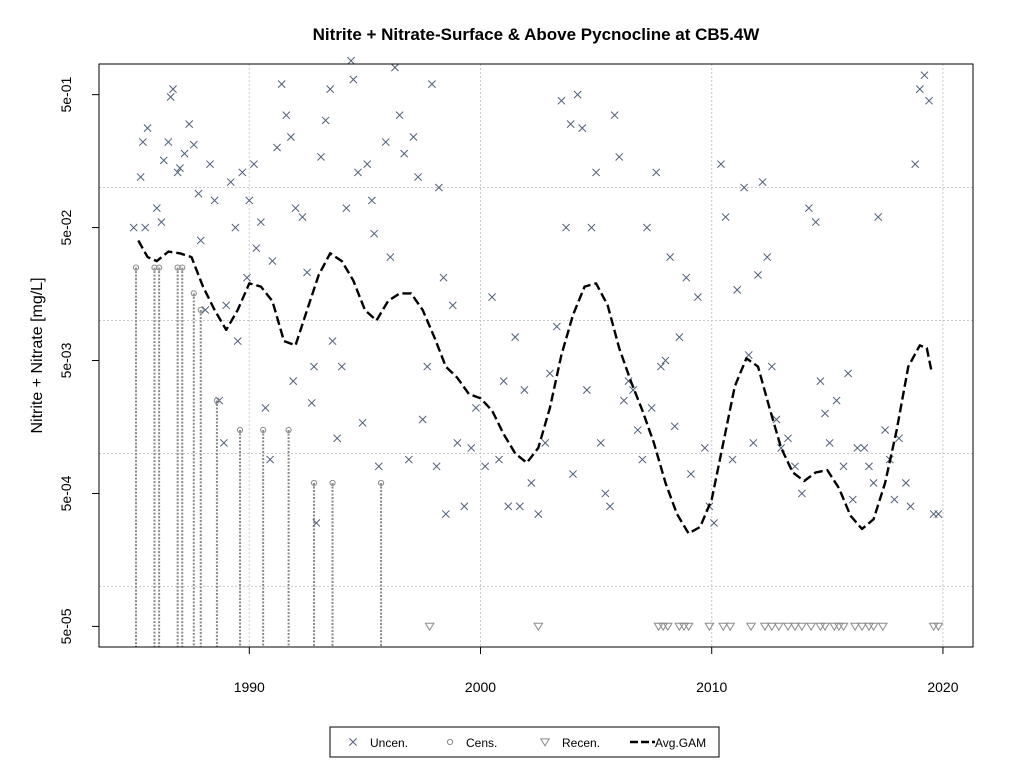  I want to click on y-axis-label: Nitrite + Nitrate [mg/L], so click(37, 355).